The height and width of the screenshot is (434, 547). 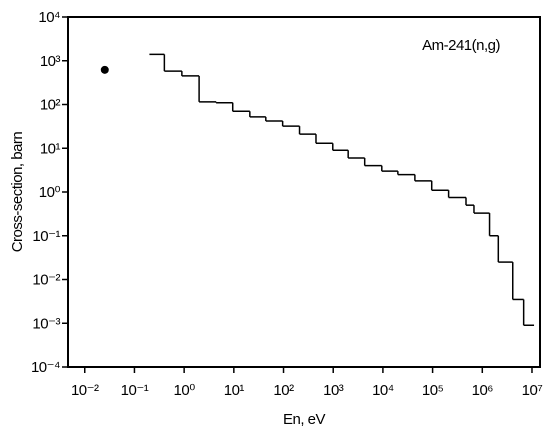 What do you see at coordinates (50, 61) in the screenshot?
I see `y-tick-label: 10³` at bounding box center [50, 61].